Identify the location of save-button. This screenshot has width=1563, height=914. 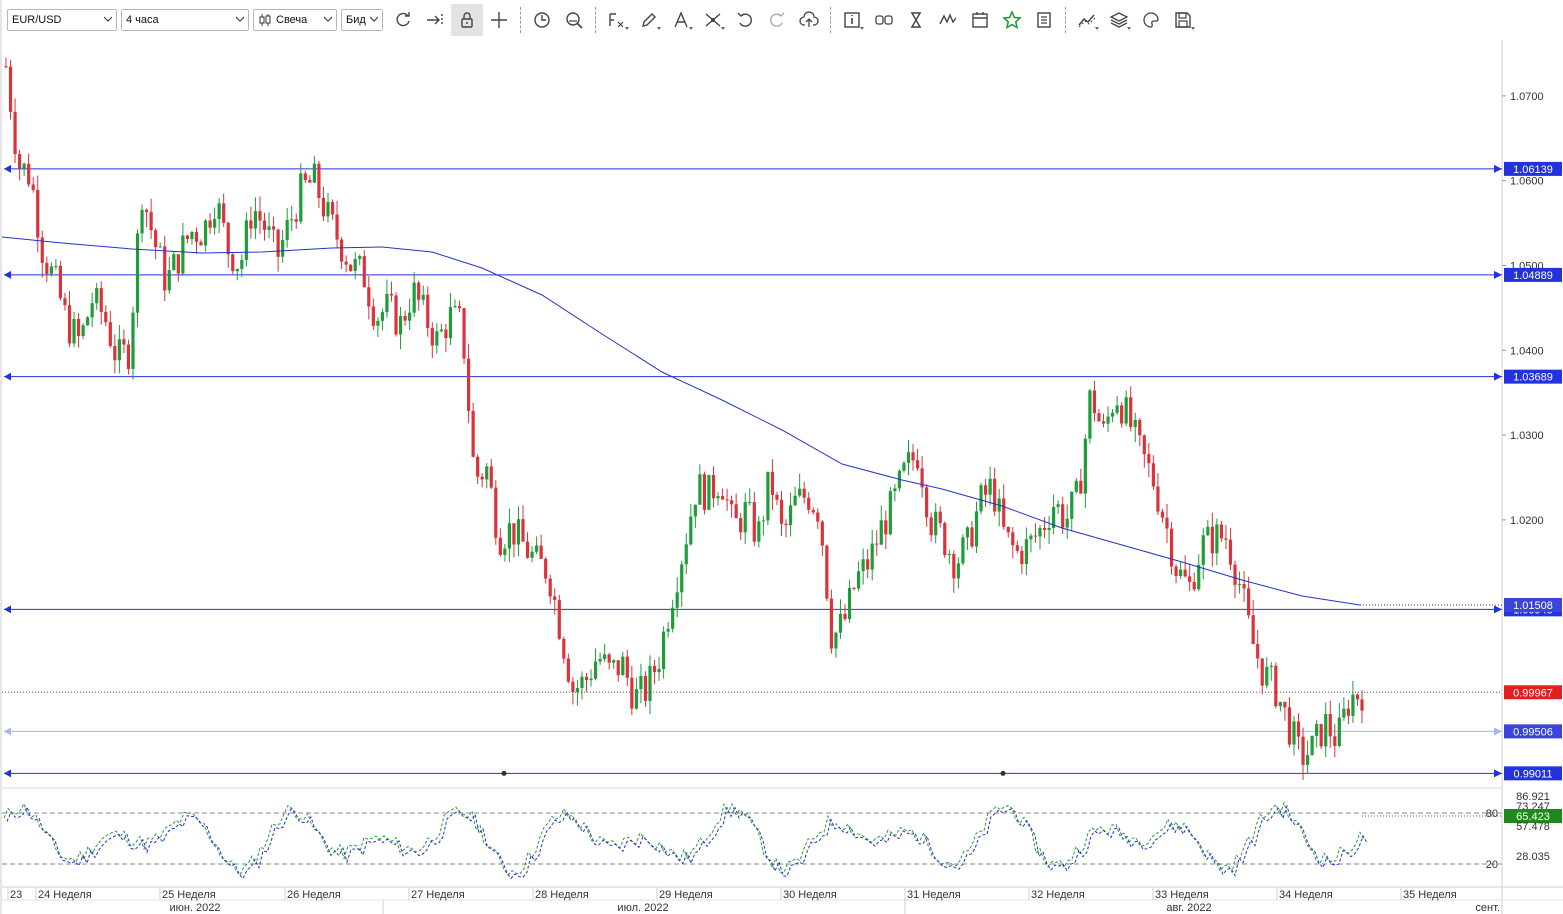
(1183, 20).